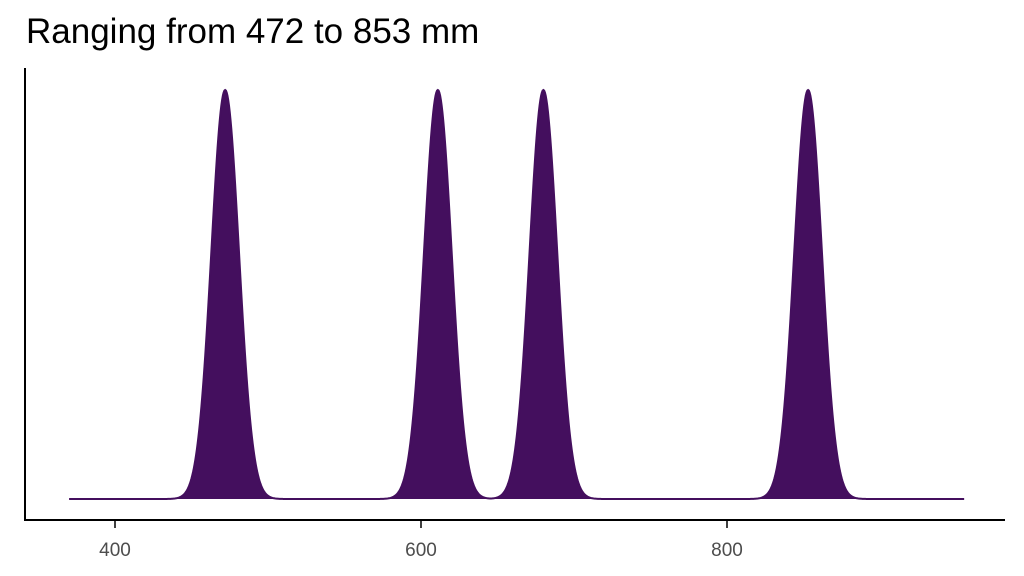 The height and width of the screenshot is (576, 1024). Describe the element at coordinates (115, 550) in the screenshot. I see `x-tick-label-400: 400` at that location.